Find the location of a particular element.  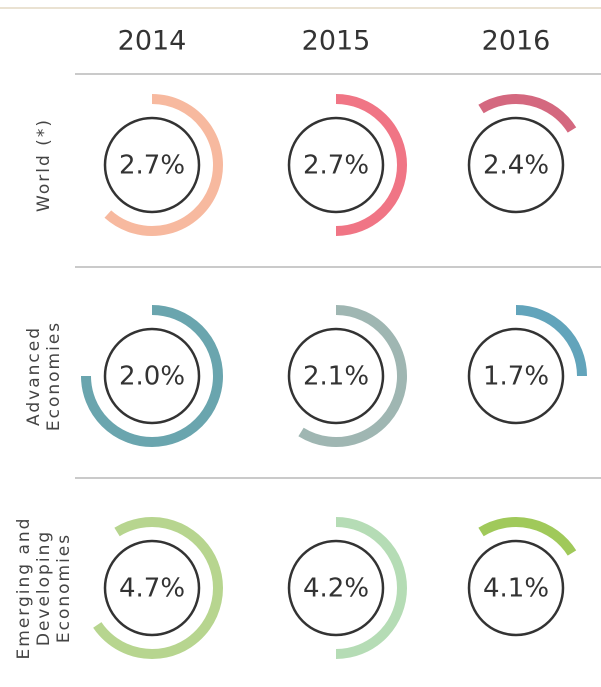

cell-value: 4.1% is located at coordinates (516, 589).